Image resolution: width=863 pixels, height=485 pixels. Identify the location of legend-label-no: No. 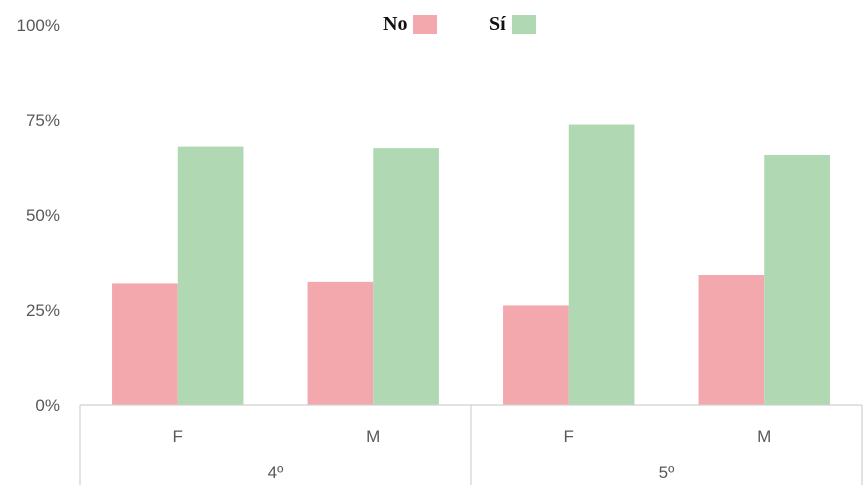
(395, 24).